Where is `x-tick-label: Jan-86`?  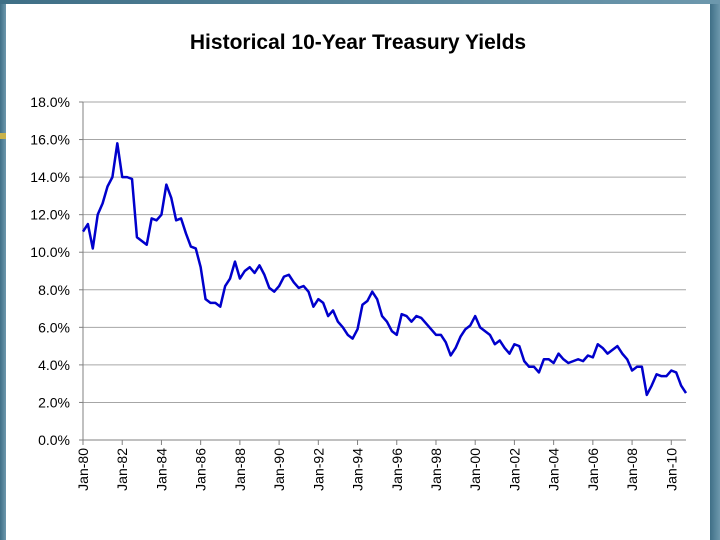 x-tick-label: Jan-86 is located at coordinates (201, 469).